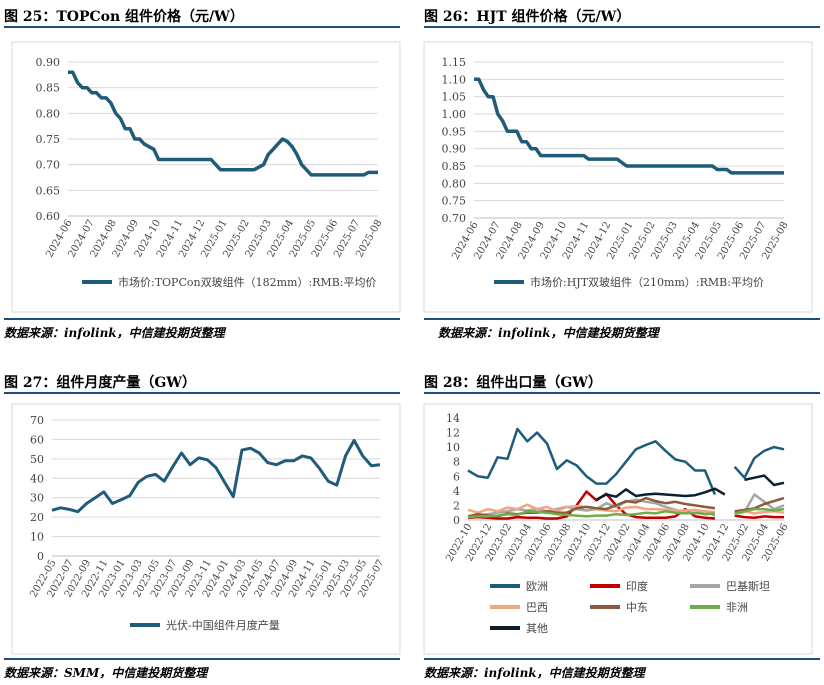  Describe the element at coordinates (456, 505) in the screenshot. I see `y-tick-label: 2` at that location.